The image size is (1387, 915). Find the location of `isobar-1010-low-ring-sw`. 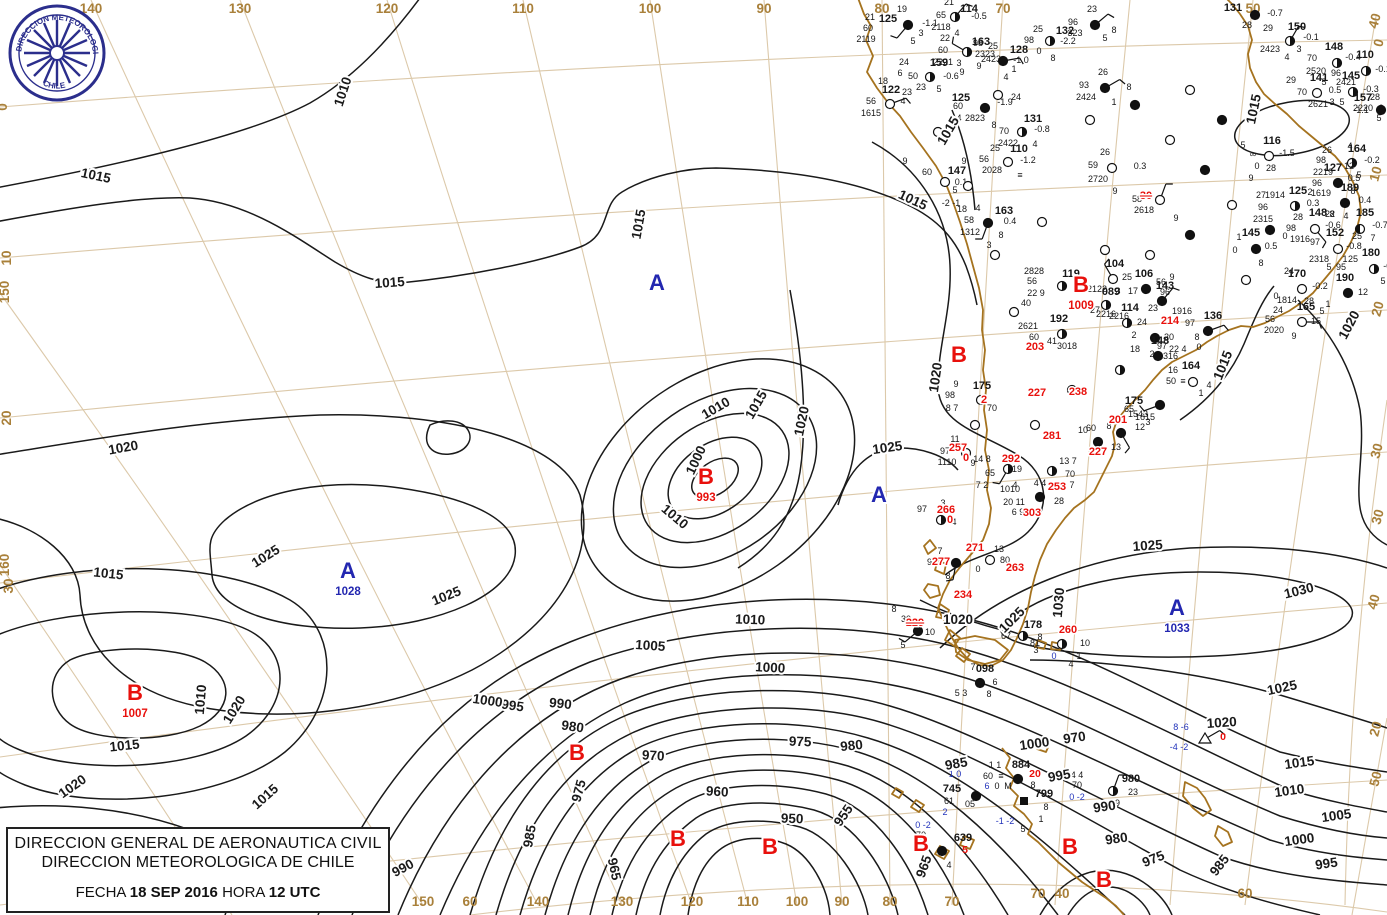

isobar-1010-low-ring-sw is located at coordinates (139, 693).